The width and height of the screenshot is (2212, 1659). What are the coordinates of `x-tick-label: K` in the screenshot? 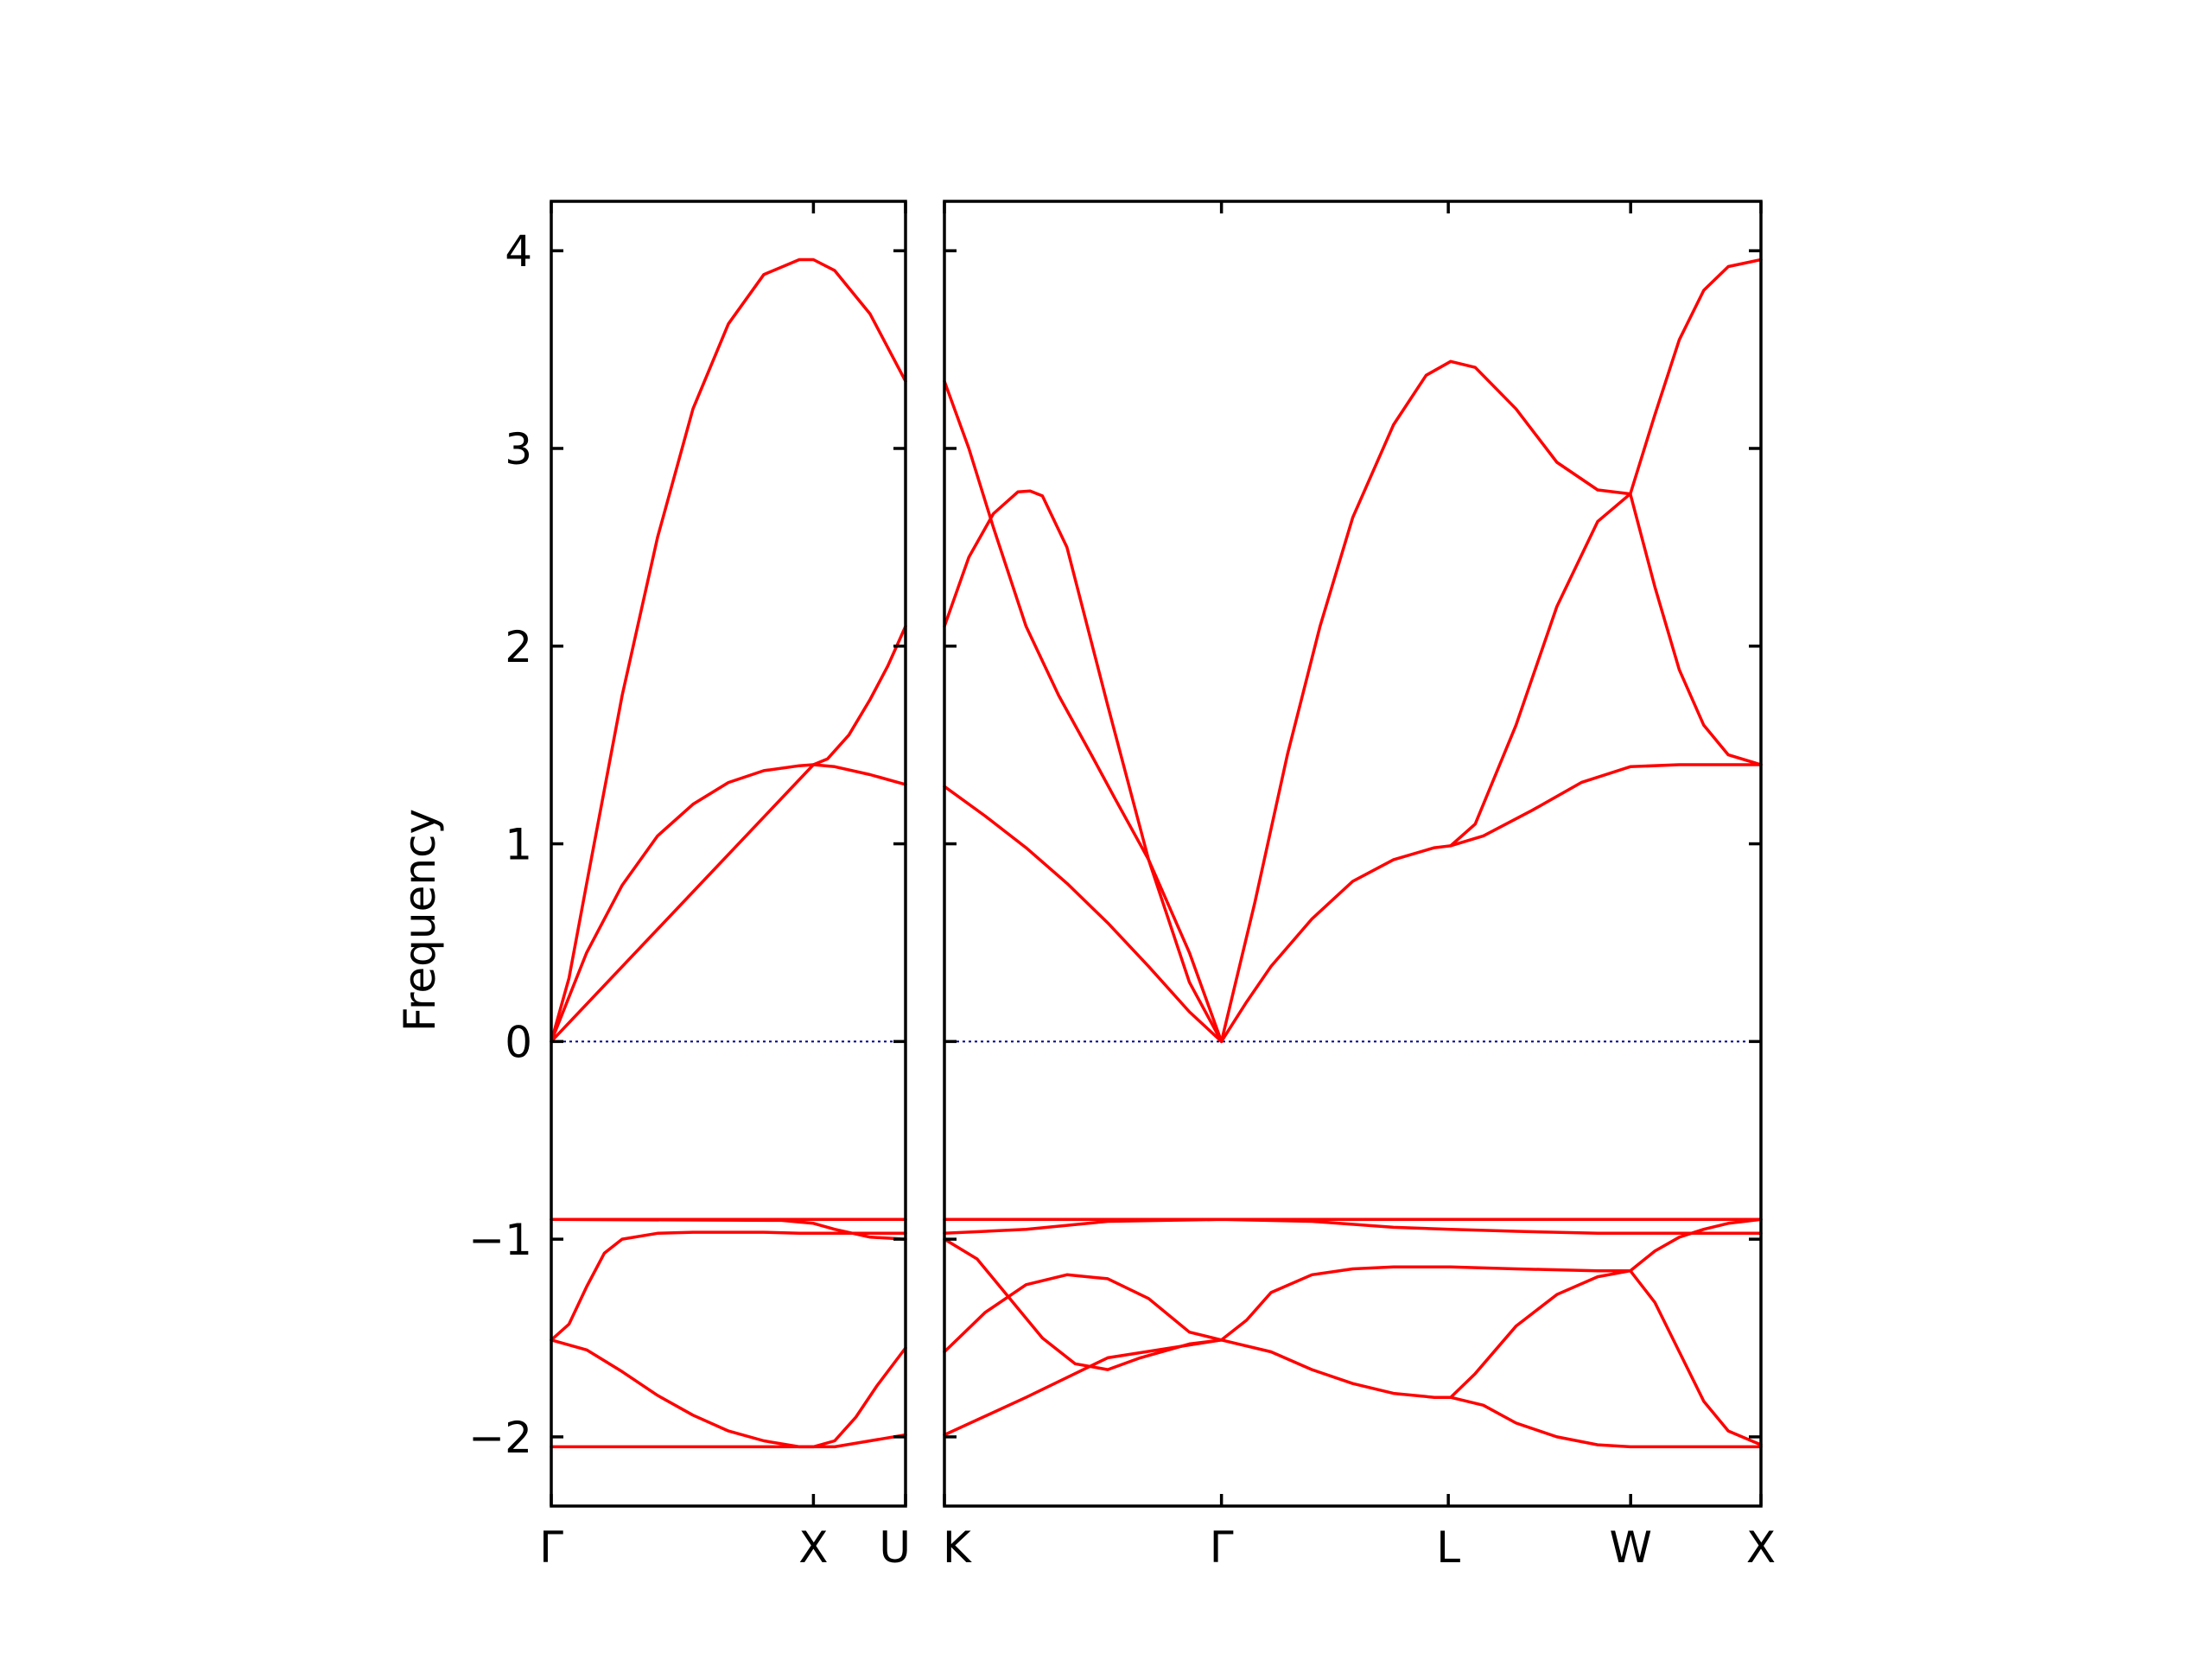 It's located at (957, 1547).